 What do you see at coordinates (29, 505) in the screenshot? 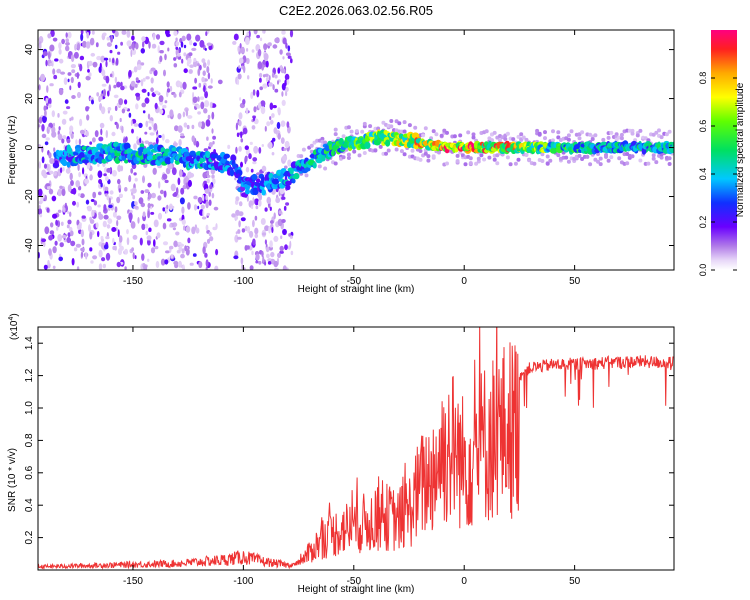
I see `snr-y-tick-label: 0.4` at bounding box center [29, 505].